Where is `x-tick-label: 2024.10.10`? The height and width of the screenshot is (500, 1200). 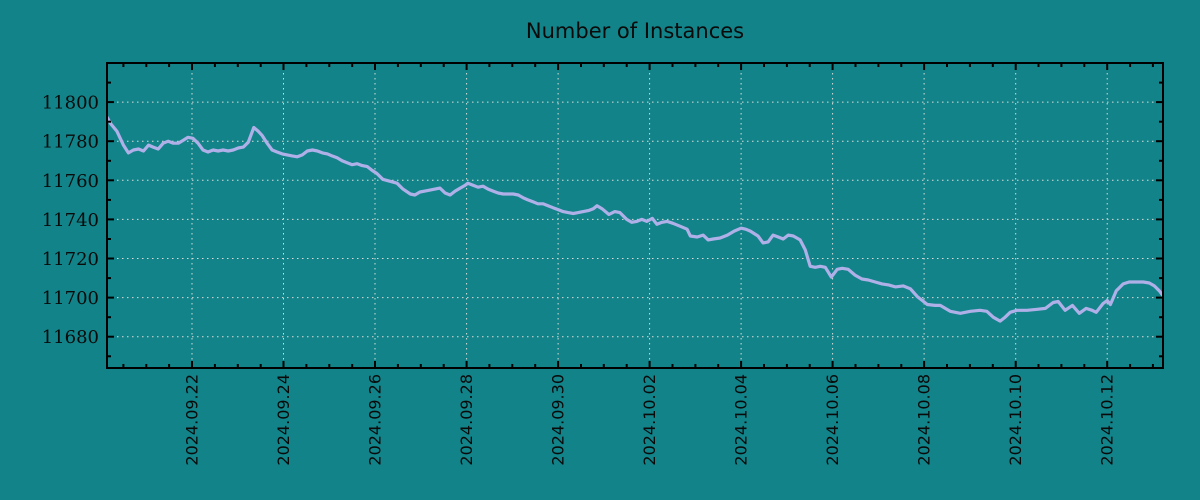 x-tick-label: 2024.10.10 is located at coordinates (1015, 420).